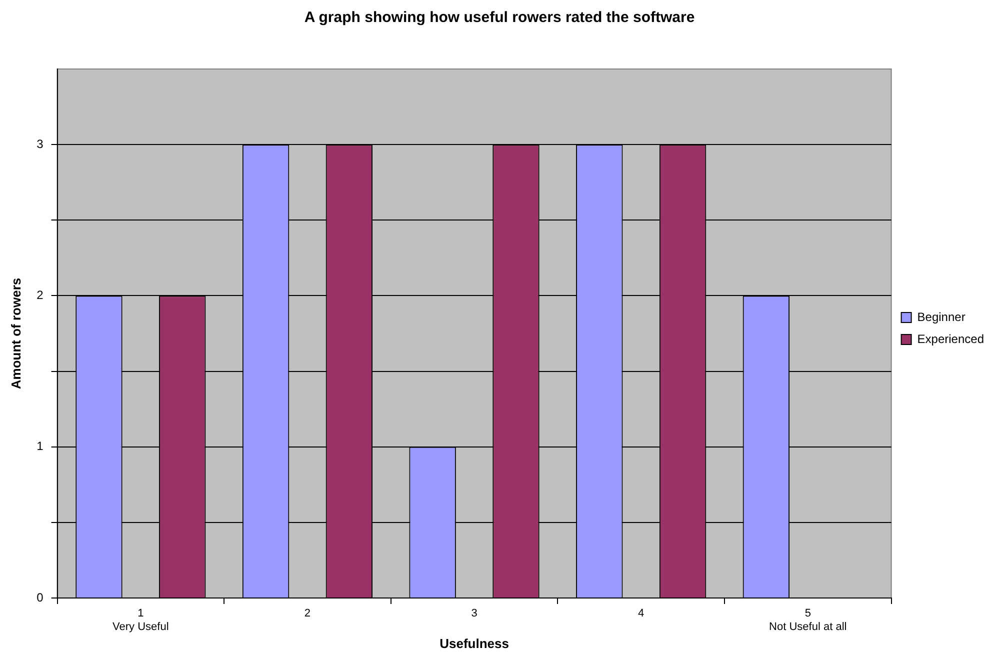  What do you see at coordinates (950, 339) in the screenshot?
I see `legend-label: Experienced` at bounding box center [950, 339].